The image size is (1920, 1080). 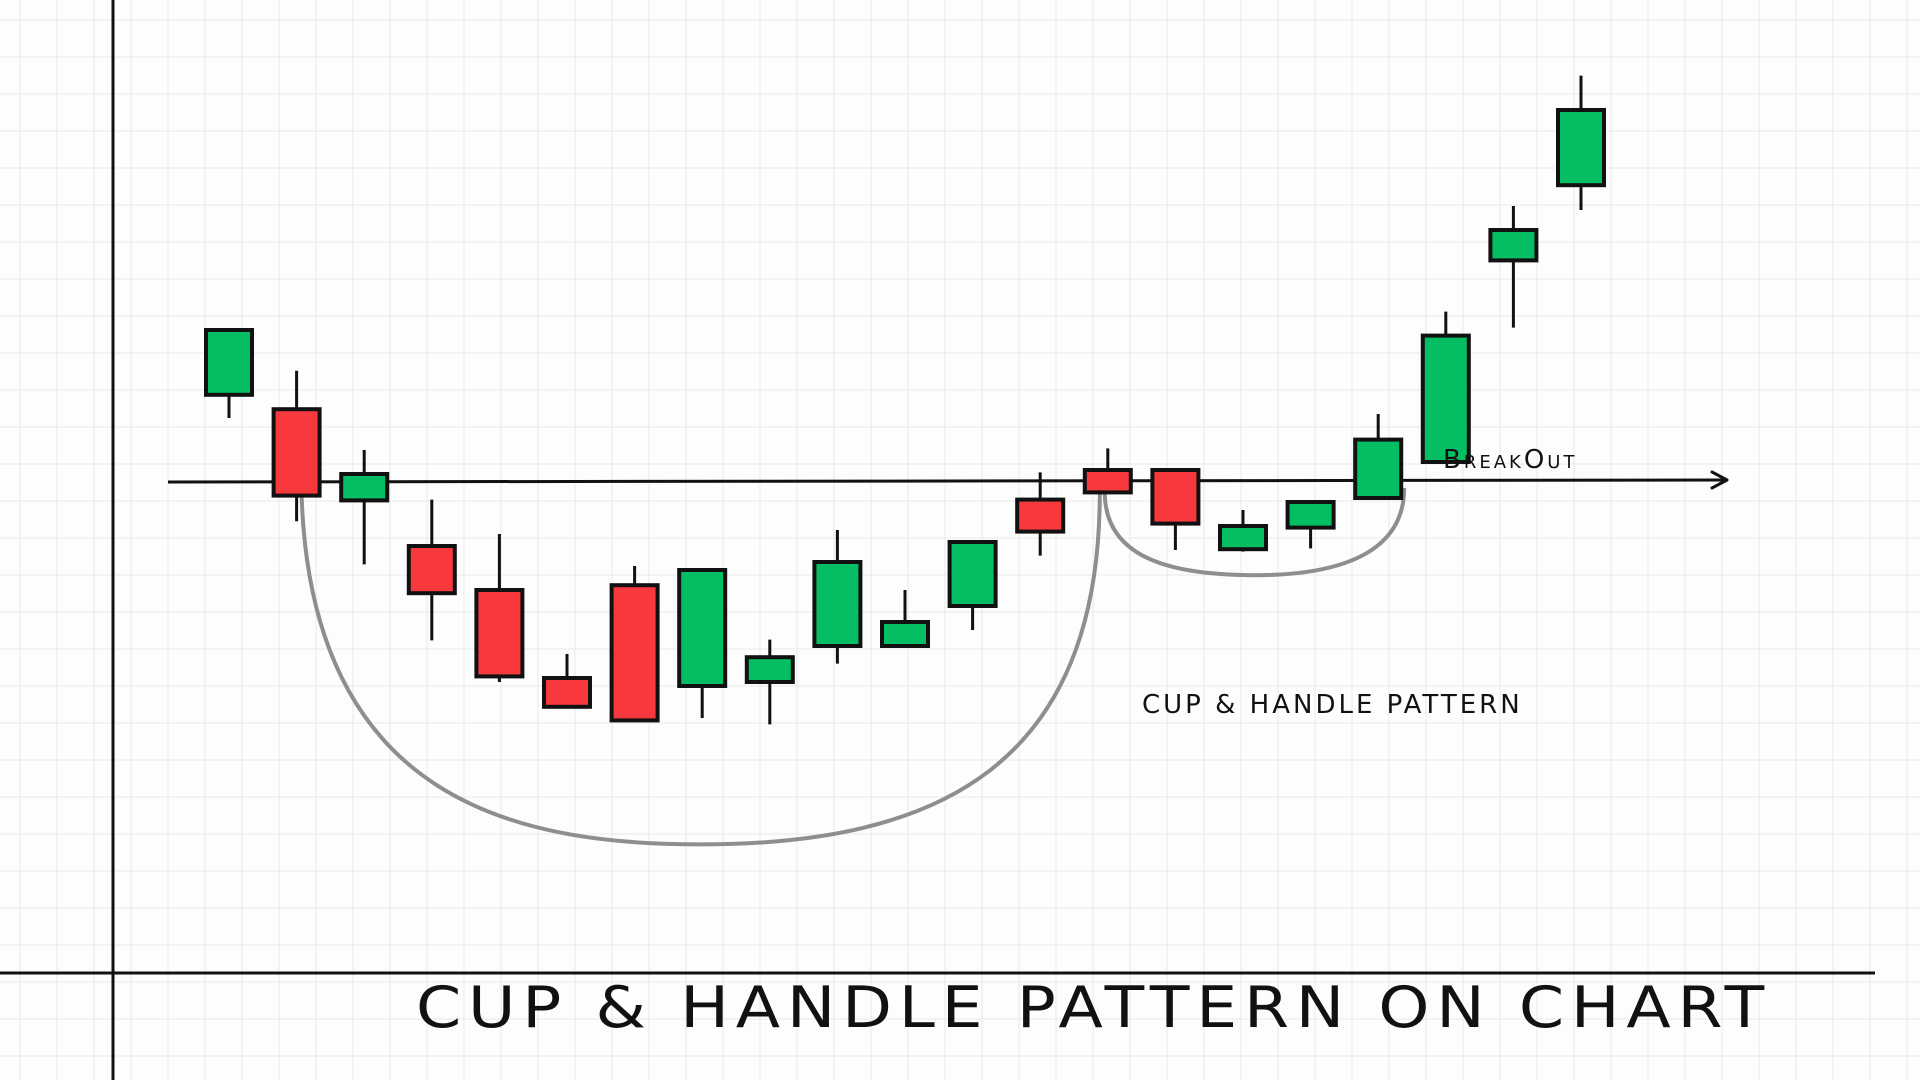 I want to click on handle-curve, so click(x=1254, y=532).